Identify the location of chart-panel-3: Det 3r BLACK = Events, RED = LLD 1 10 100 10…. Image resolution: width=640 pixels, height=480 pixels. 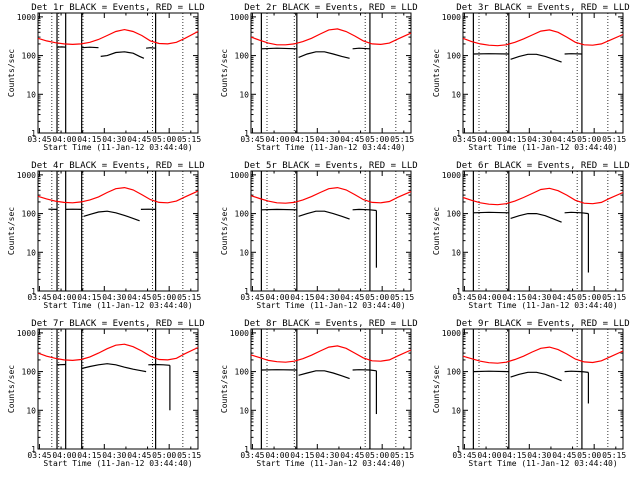
(531, 77).